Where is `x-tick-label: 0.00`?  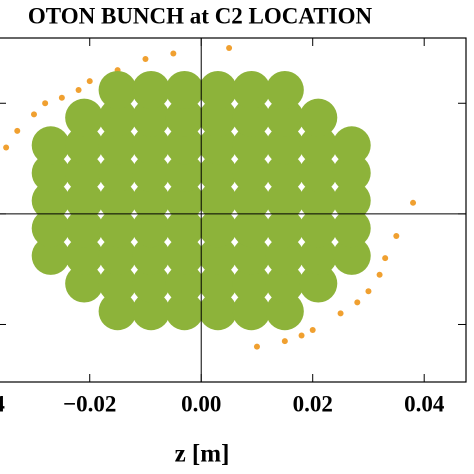 x-tick-label: 0.00 is located at coordinates (201, 403).